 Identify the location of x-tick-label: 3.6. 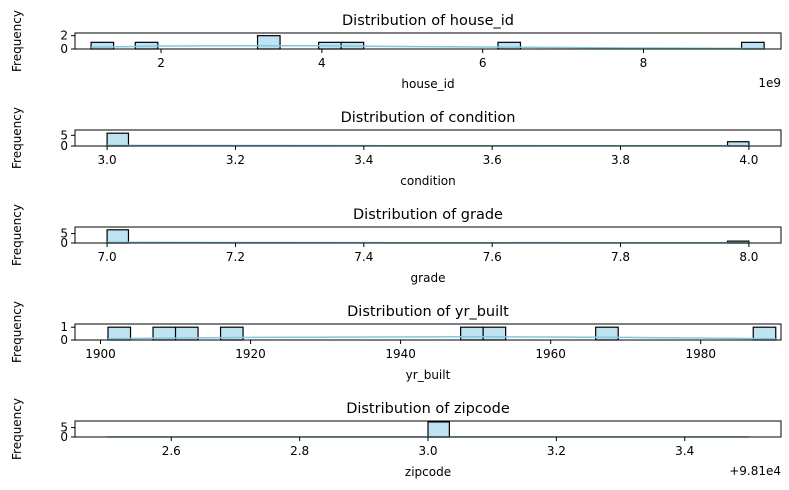
(492, 160).